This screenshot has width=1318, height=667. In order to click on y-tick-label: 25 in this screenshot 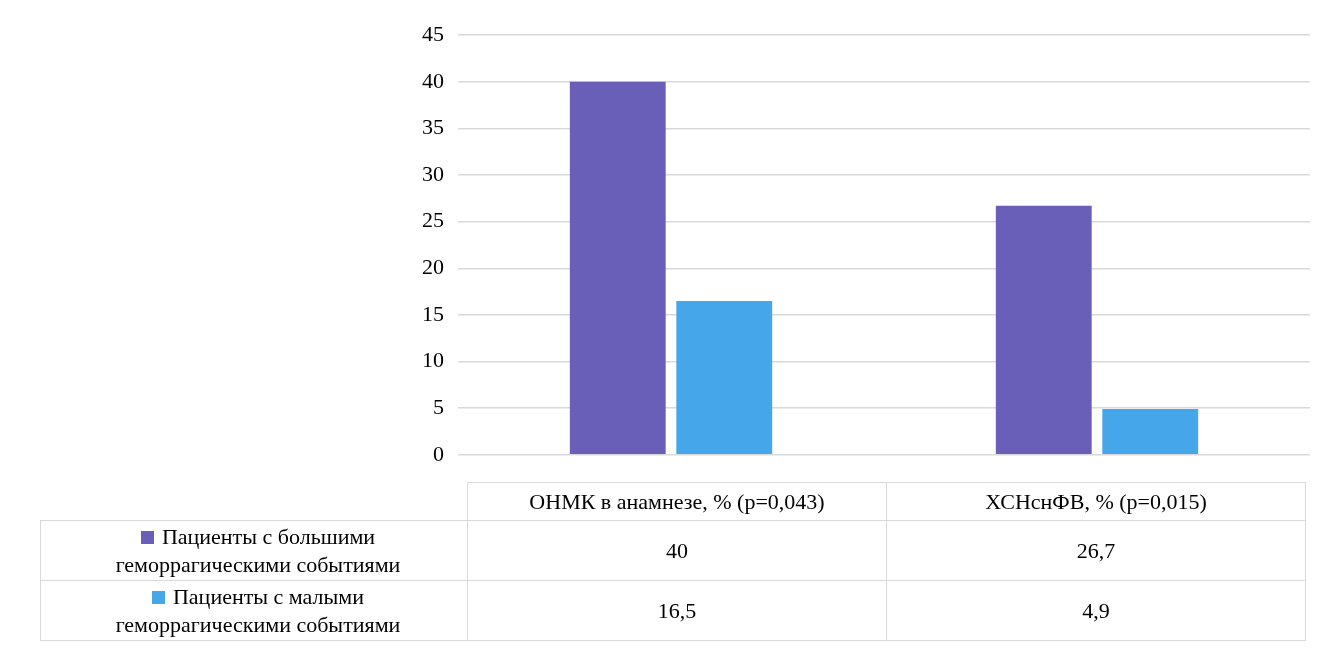, I will do `click(433, 220)`.